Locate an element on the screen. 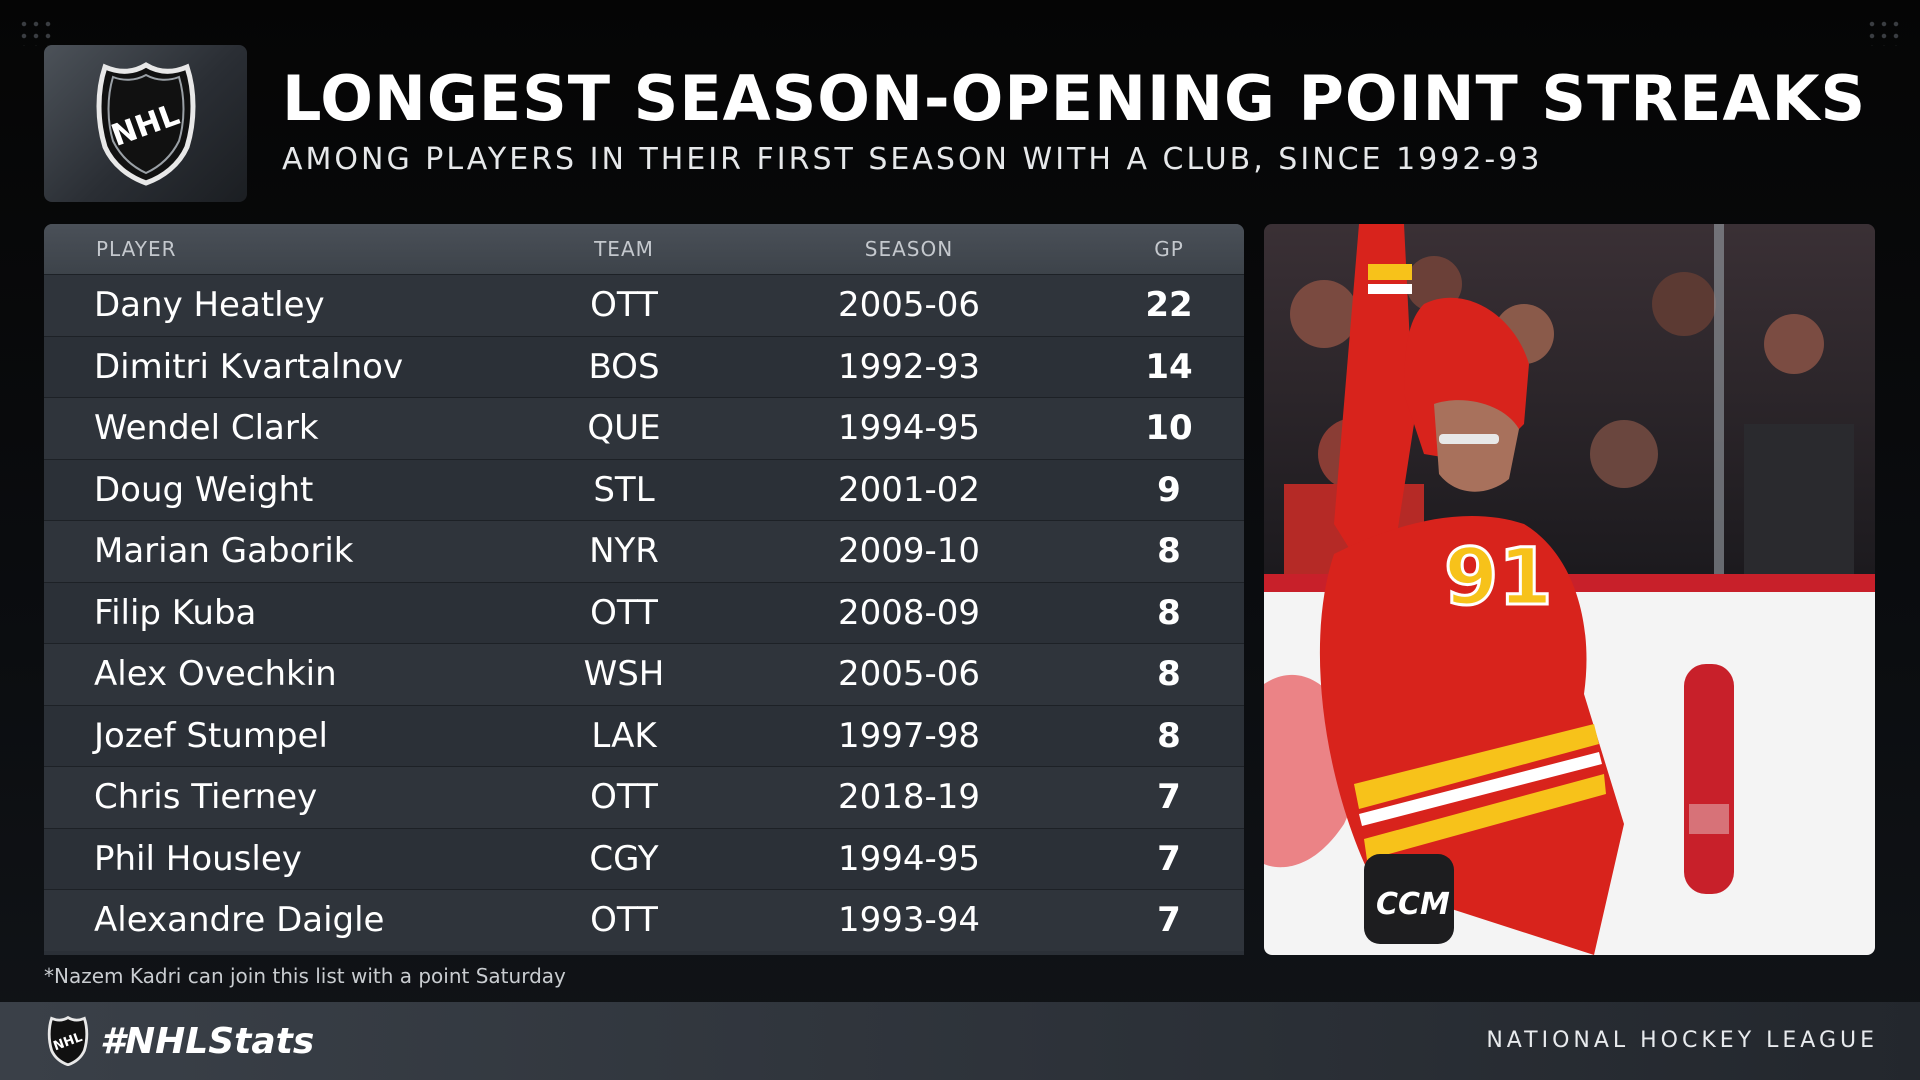 This screenshot has height=1080, width=1920. table-row: Phil Housley CGY 1994-95 7 is located at coordinates (644, 858).